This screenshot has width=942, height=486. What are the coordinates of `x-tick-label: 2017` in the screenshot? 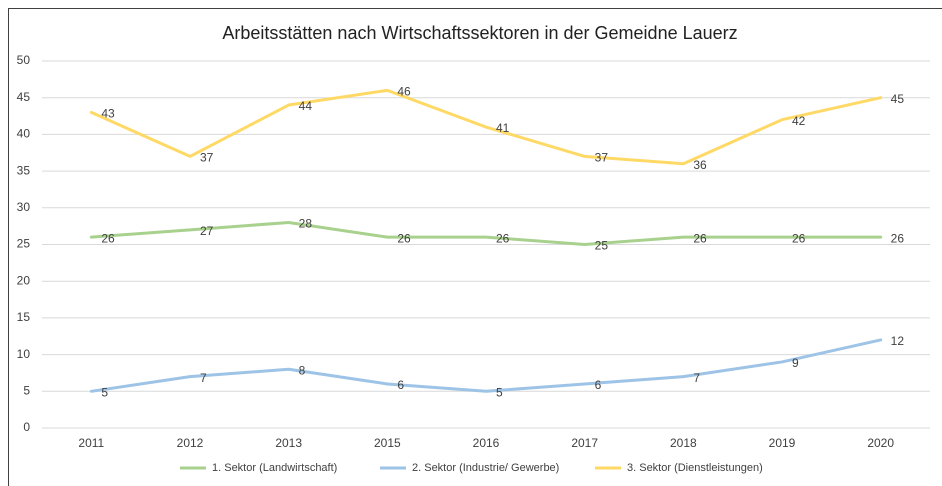 It's located at (584, 443).